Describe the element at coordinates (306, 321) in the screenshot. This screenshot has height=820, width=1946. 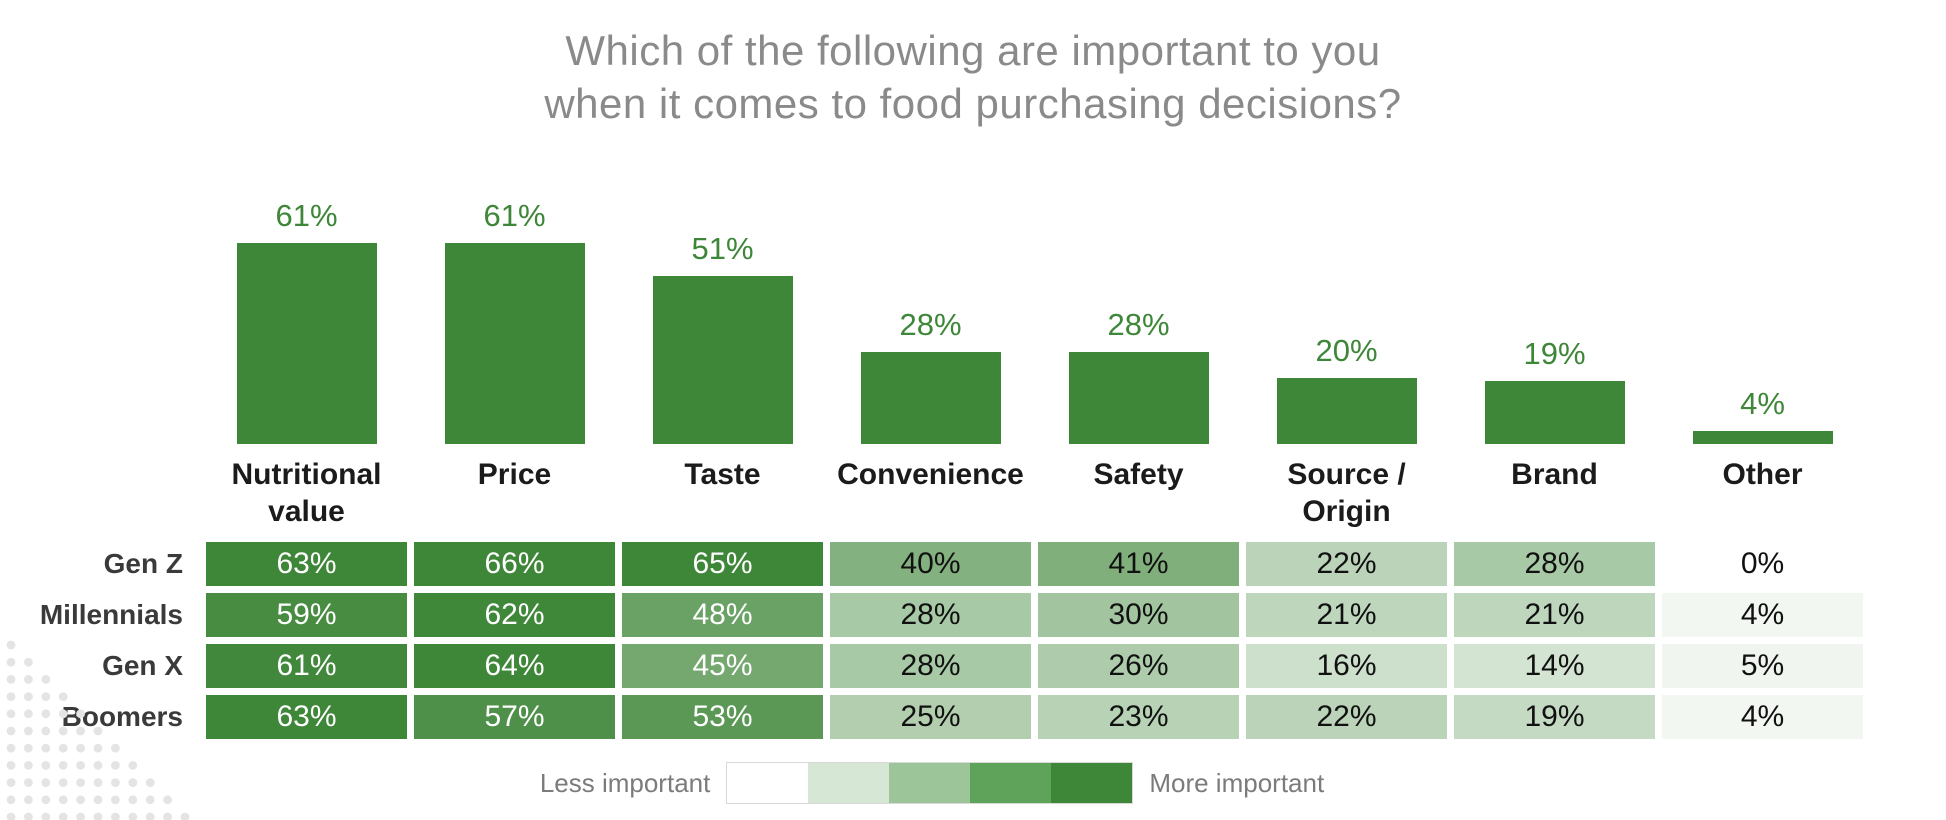
I see `bar-column-1: 61%` at that location.